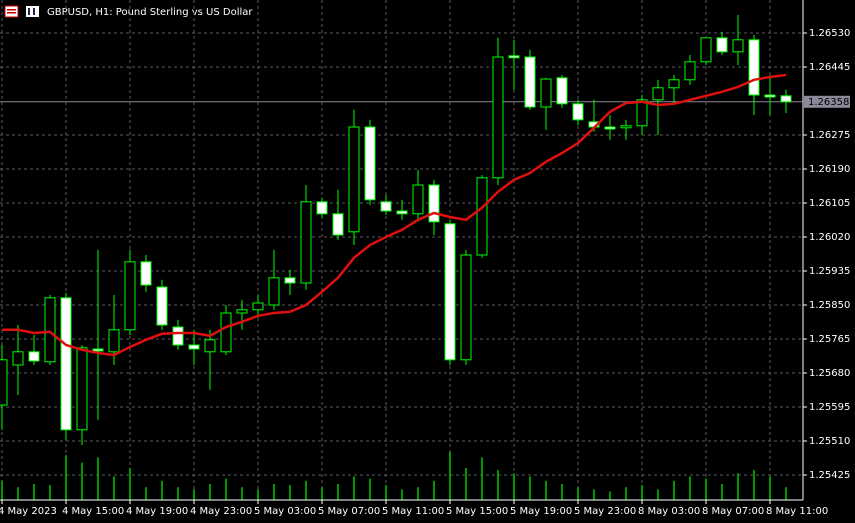  I want to click on y-tick-label: 1.26445, so click(829, 67).